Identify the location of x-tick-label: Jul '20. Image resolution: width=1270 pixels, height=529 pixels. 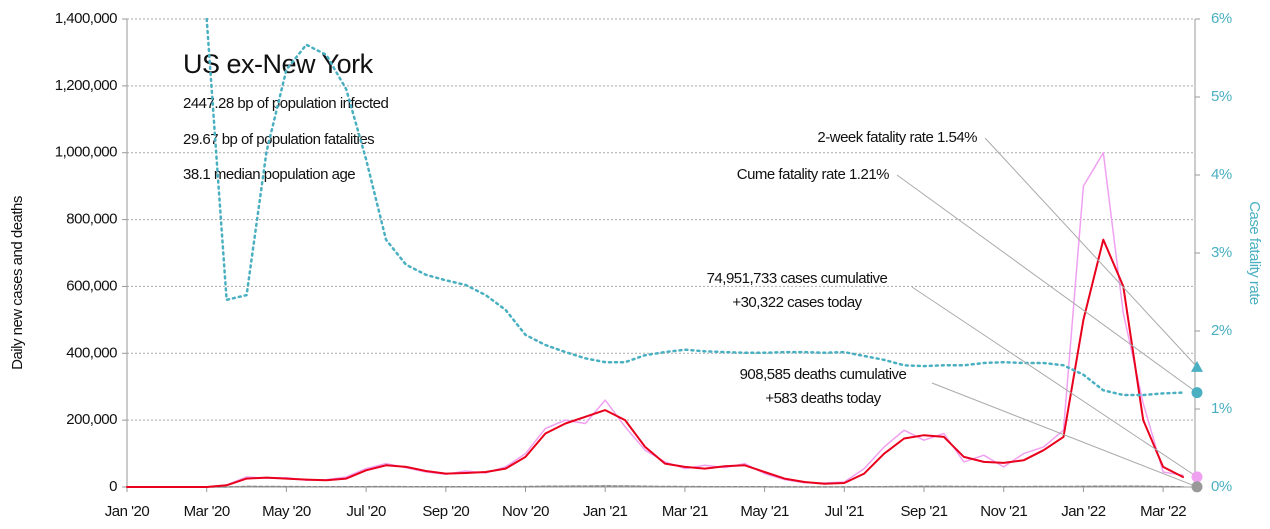
(366, 511).